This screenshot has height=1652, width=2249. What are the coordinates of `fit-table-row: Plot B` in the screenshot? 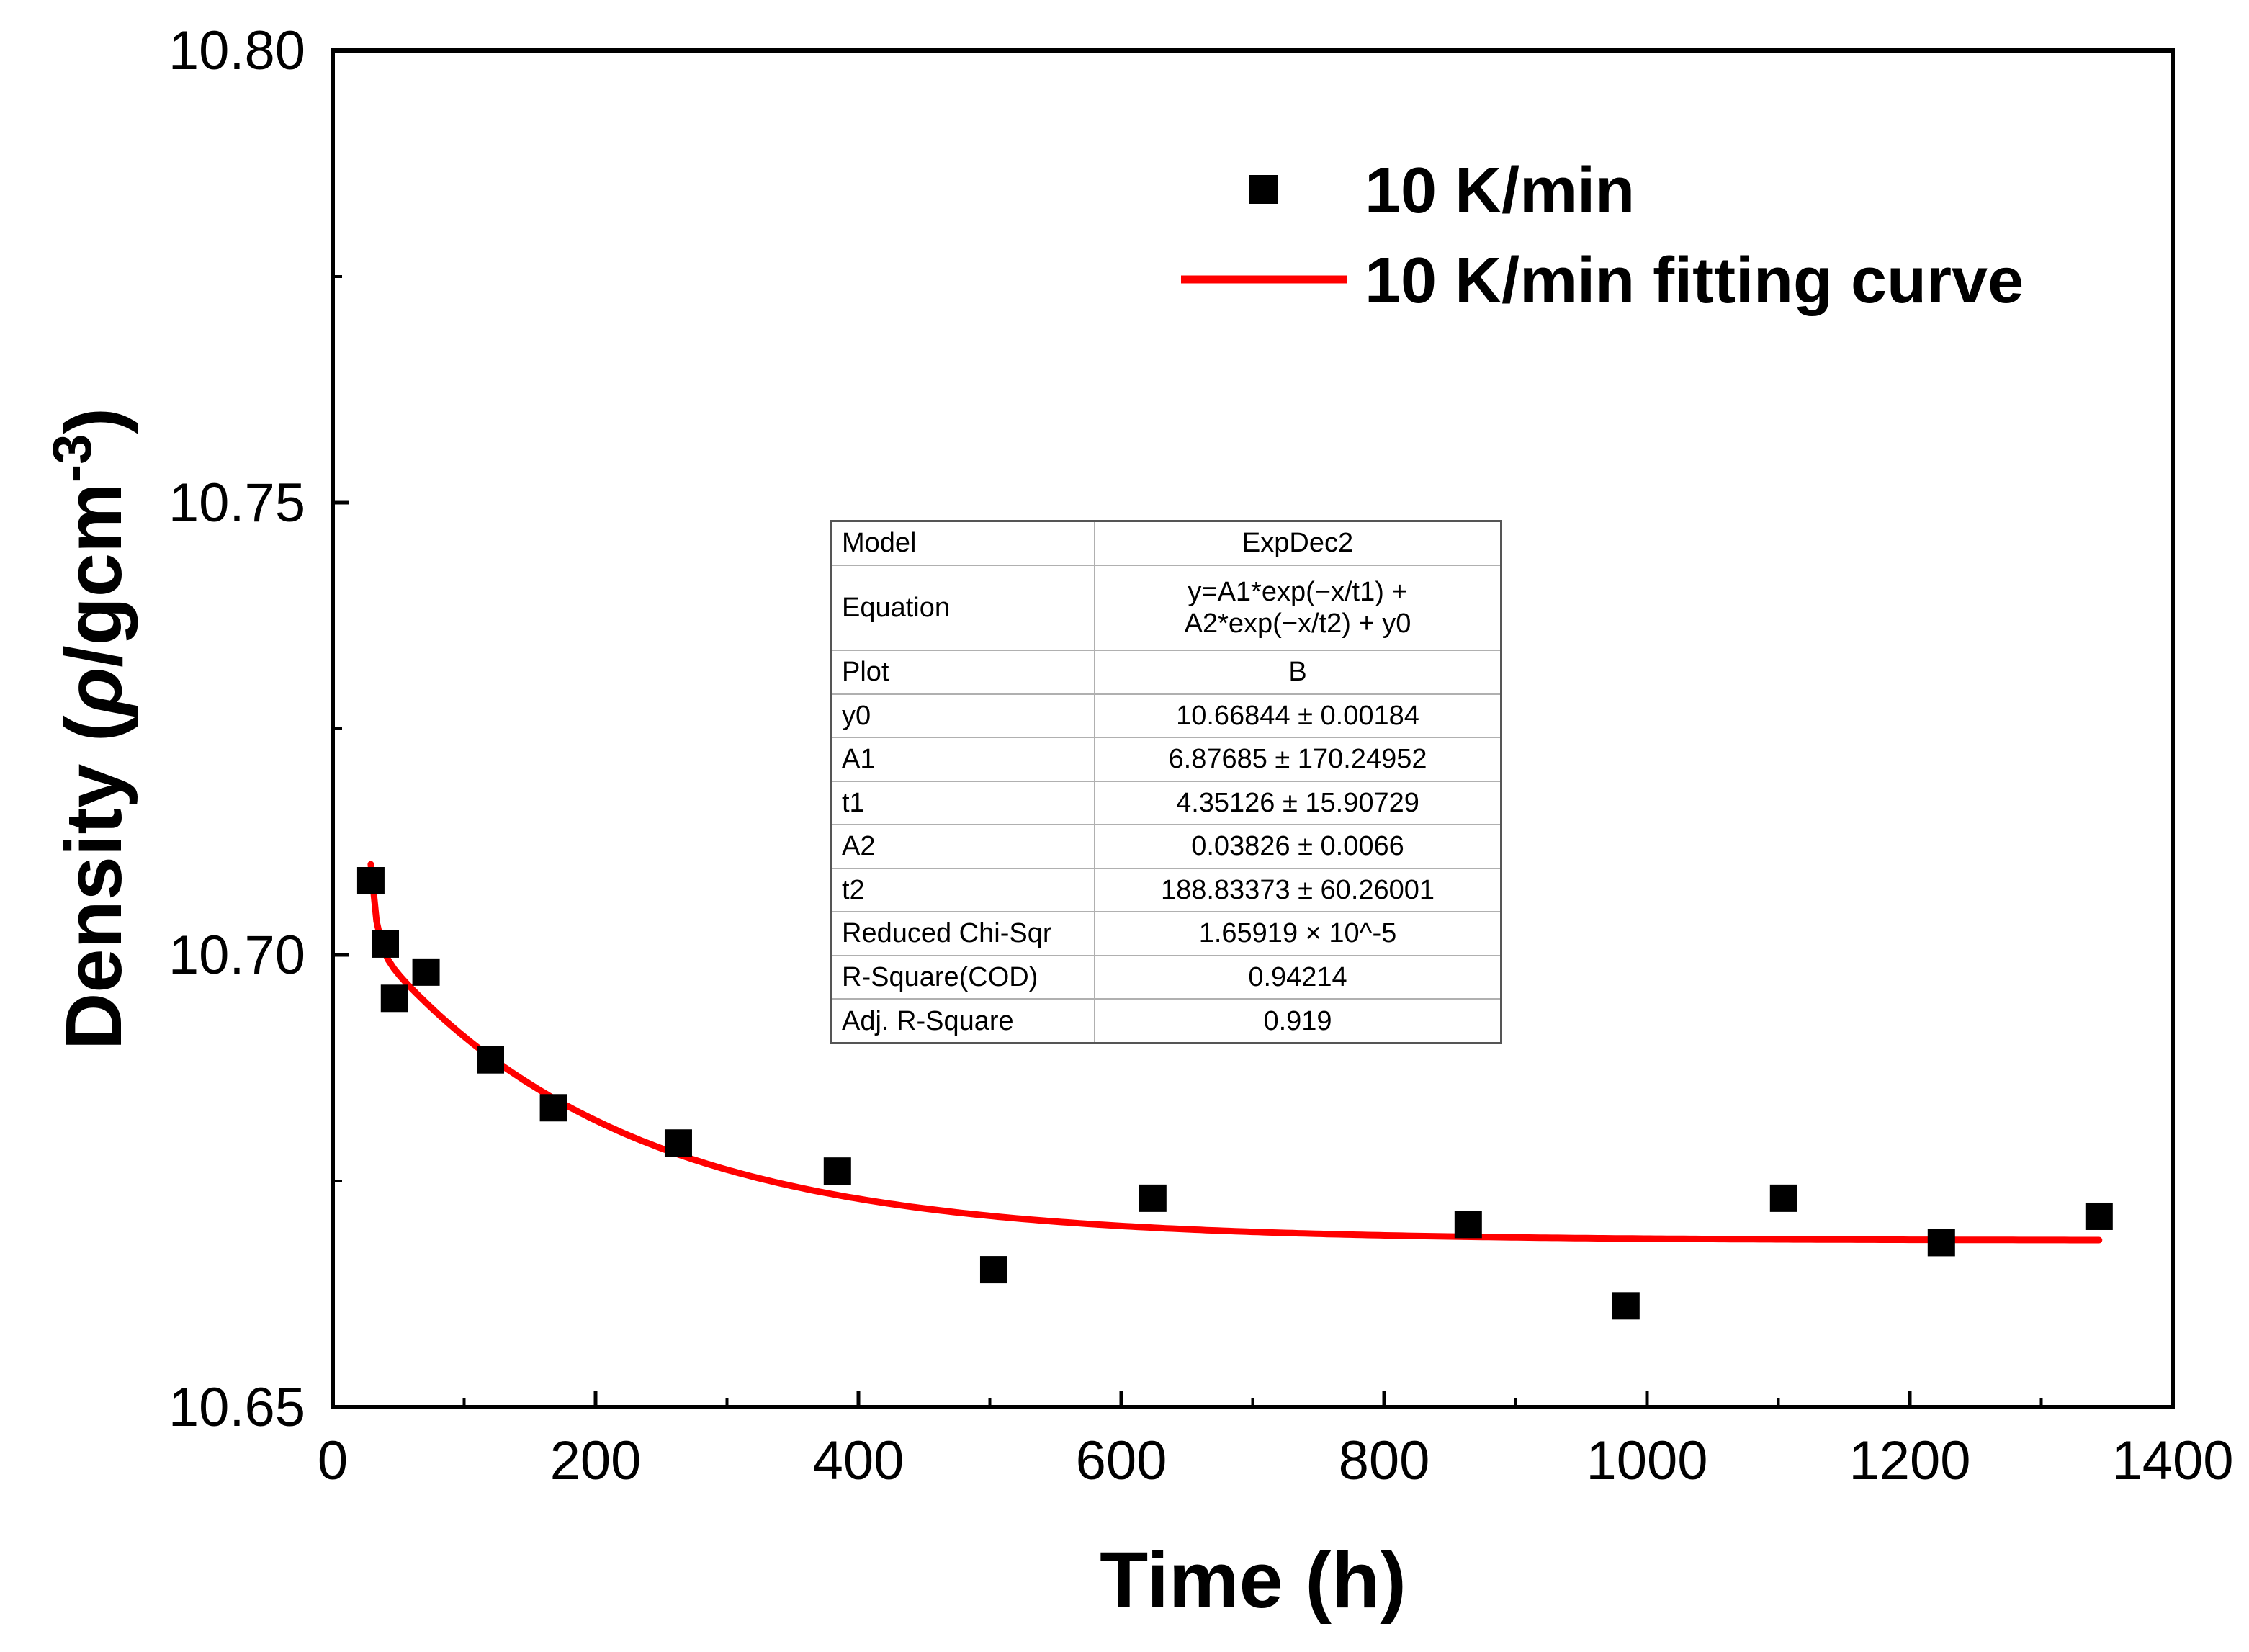 It's located at (1166, 672).